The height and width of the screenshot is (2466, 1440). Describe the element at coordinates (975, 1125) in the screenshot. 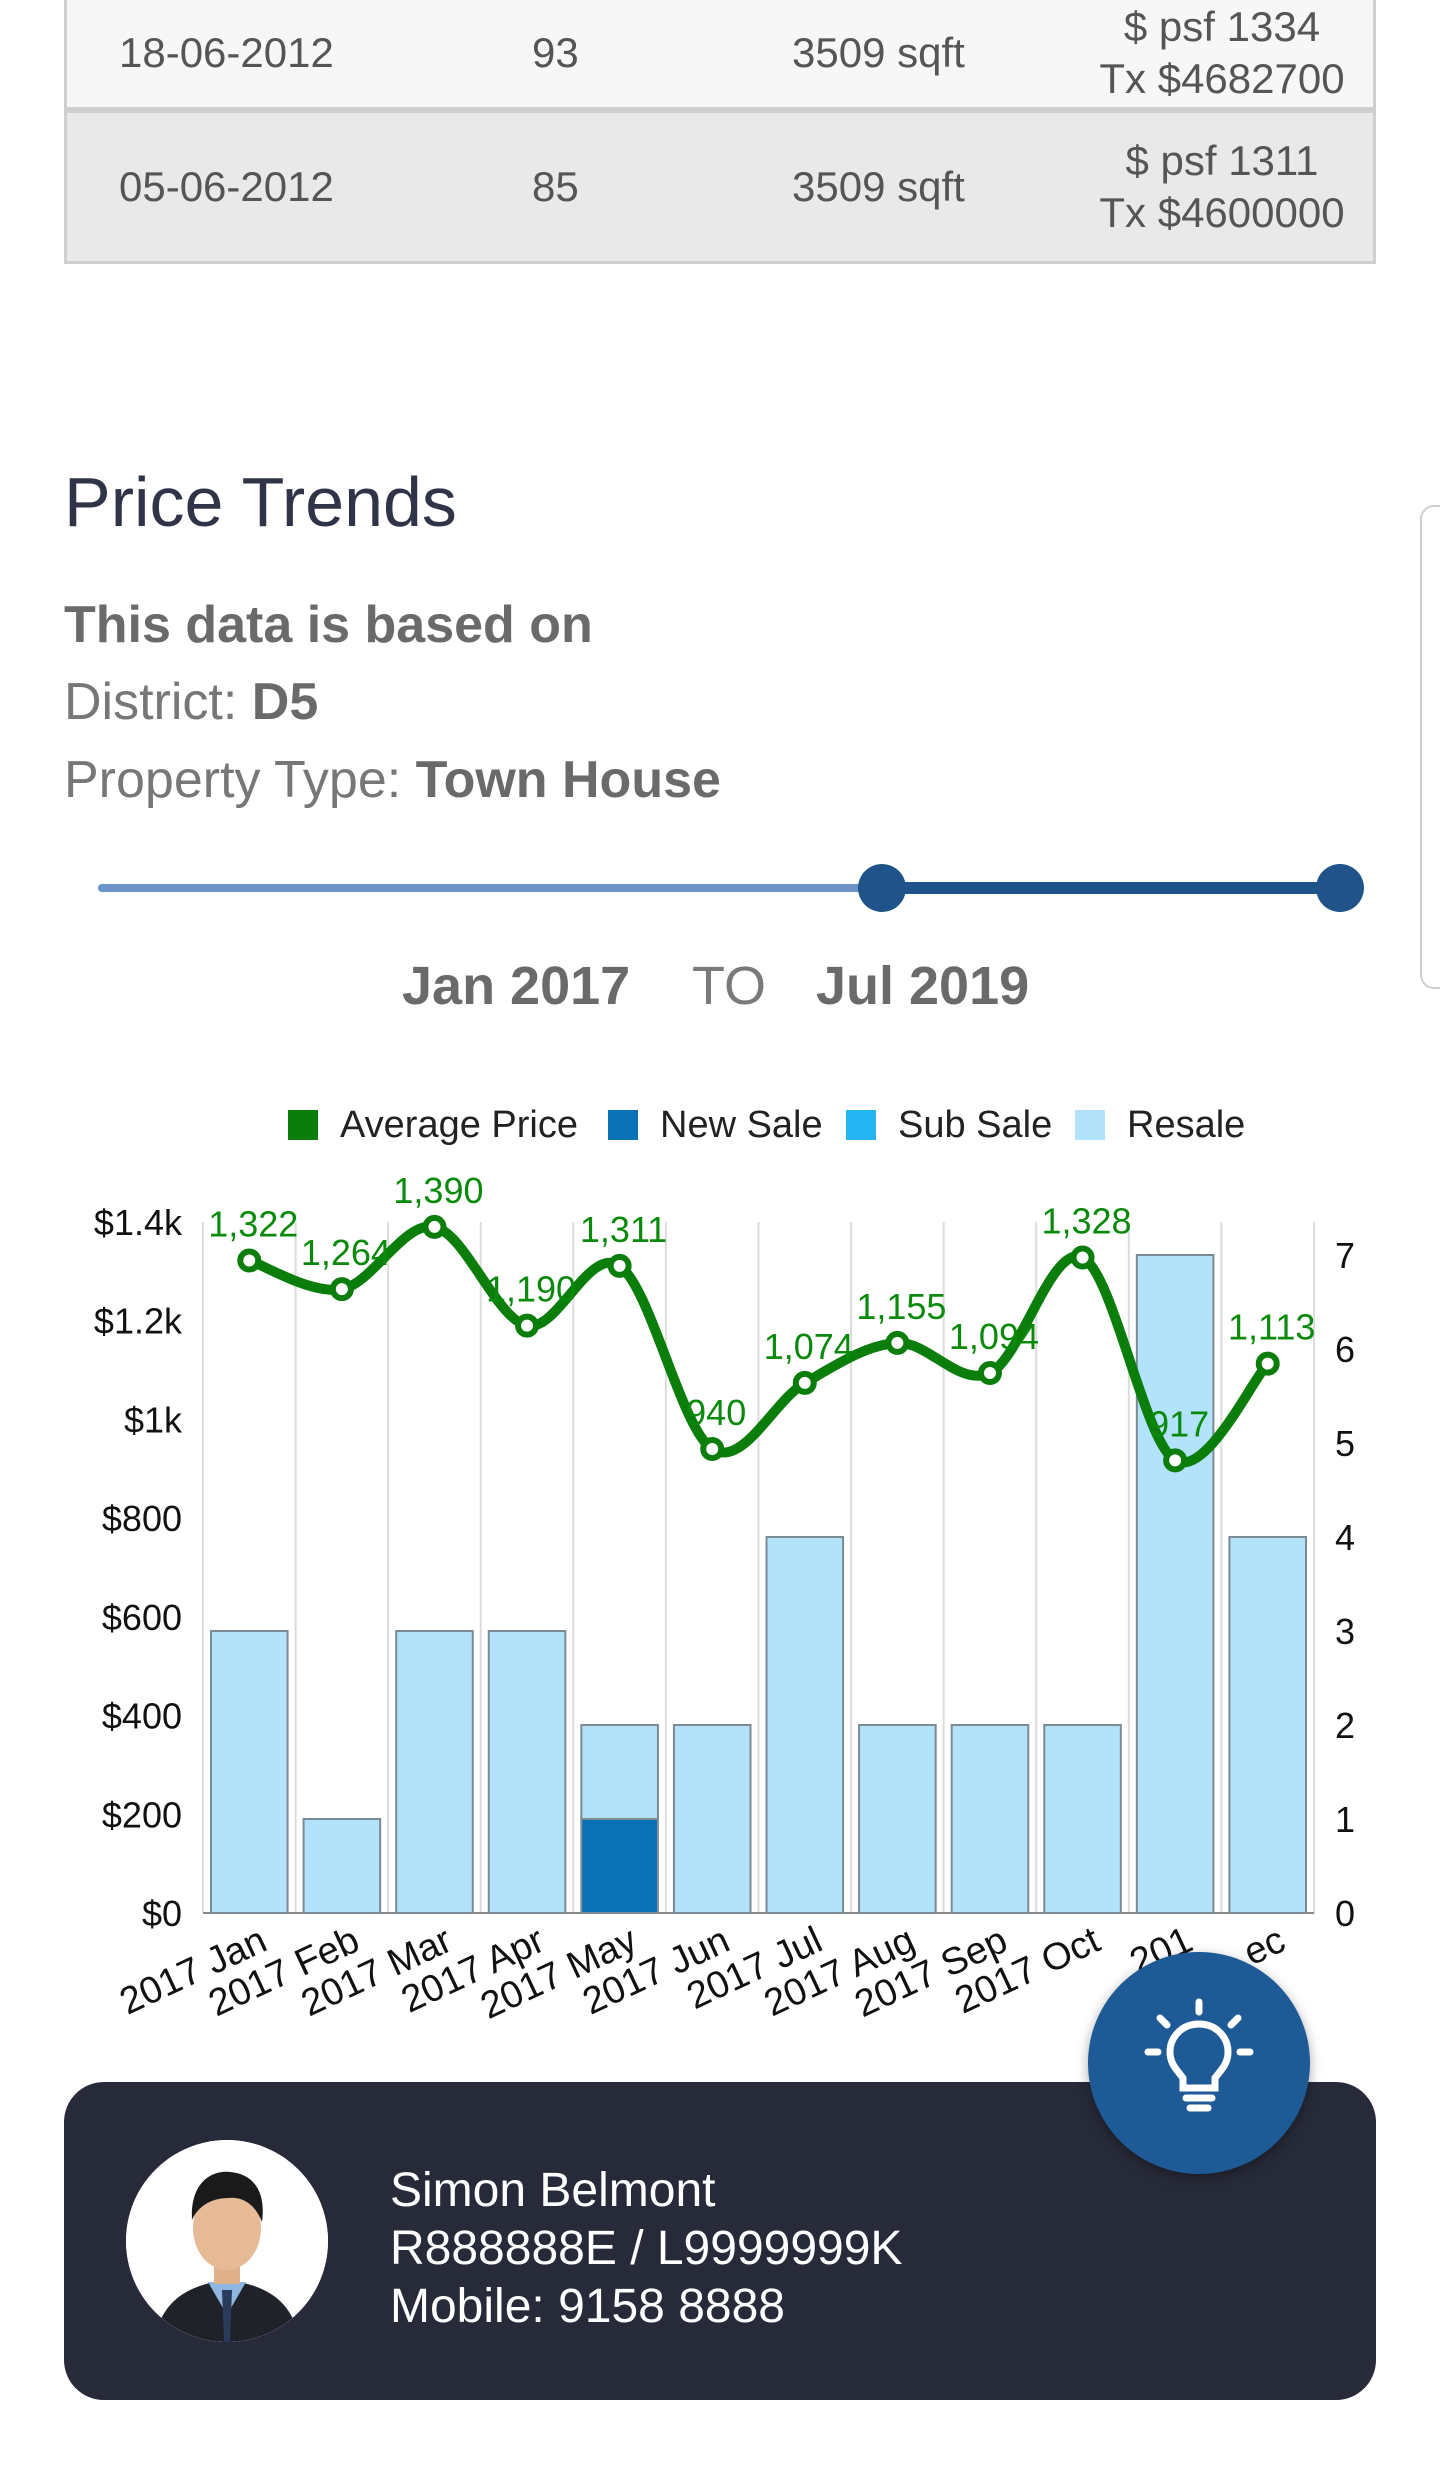

I see `legend-label: Sub Sale` at that location.